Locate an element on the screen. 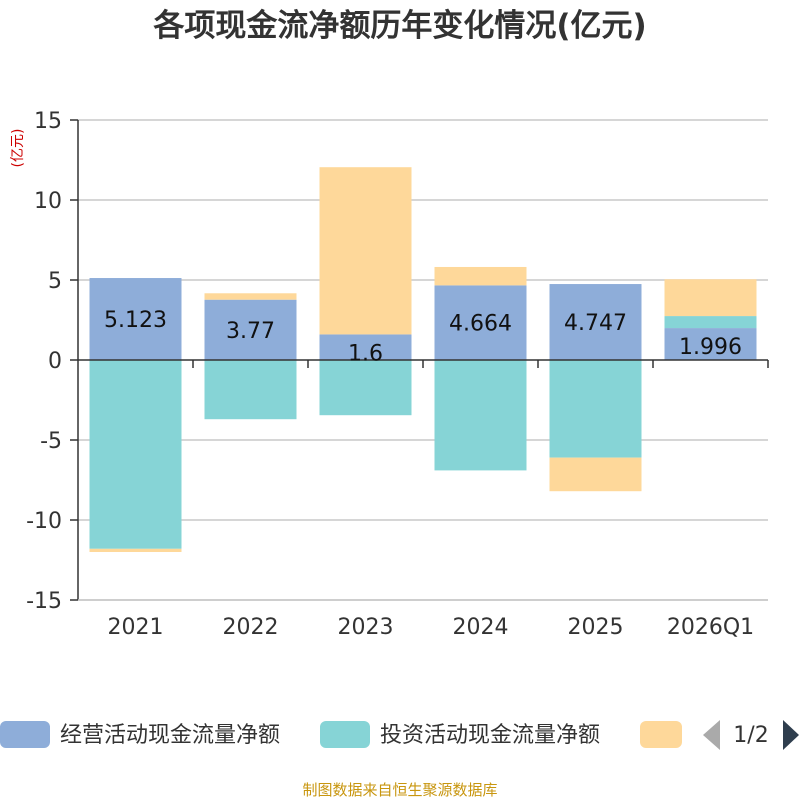 Image resolution: width=800 pixels, height=800 pixels. chart-title: 各项现金流净额历年变化情况(亿元) is located at coordinates (399, 26).